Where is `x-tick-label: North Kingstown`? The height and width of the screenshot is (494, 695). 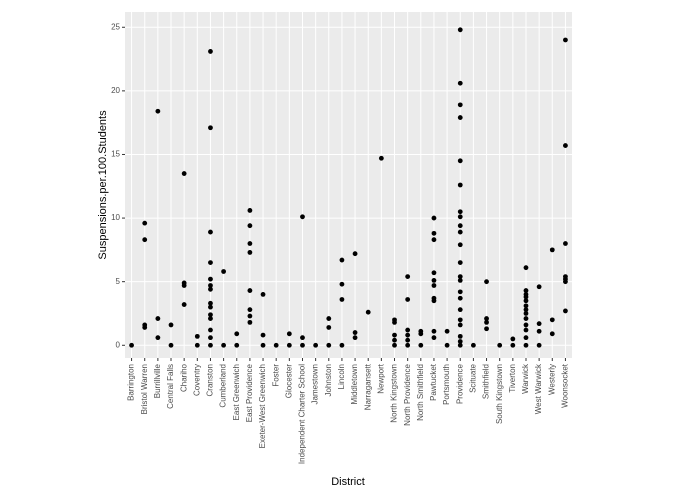
x-tick-label: North Kingstown is located at coordinates (394, 393).